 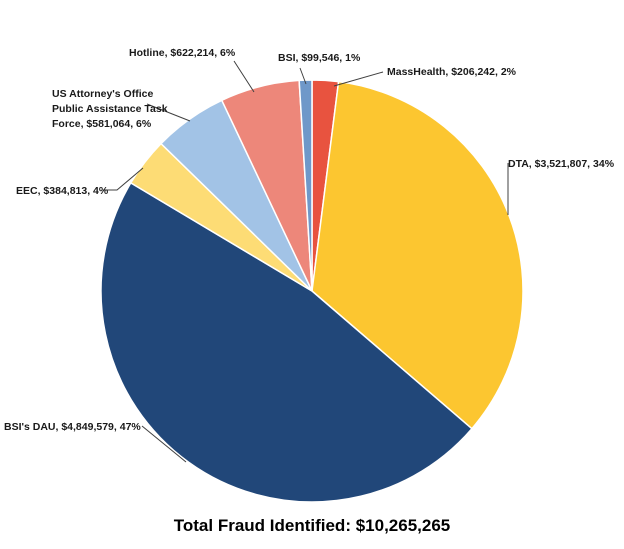 I want to click on data-label-line: US Attorney's Office, so click(x=102, y=94).